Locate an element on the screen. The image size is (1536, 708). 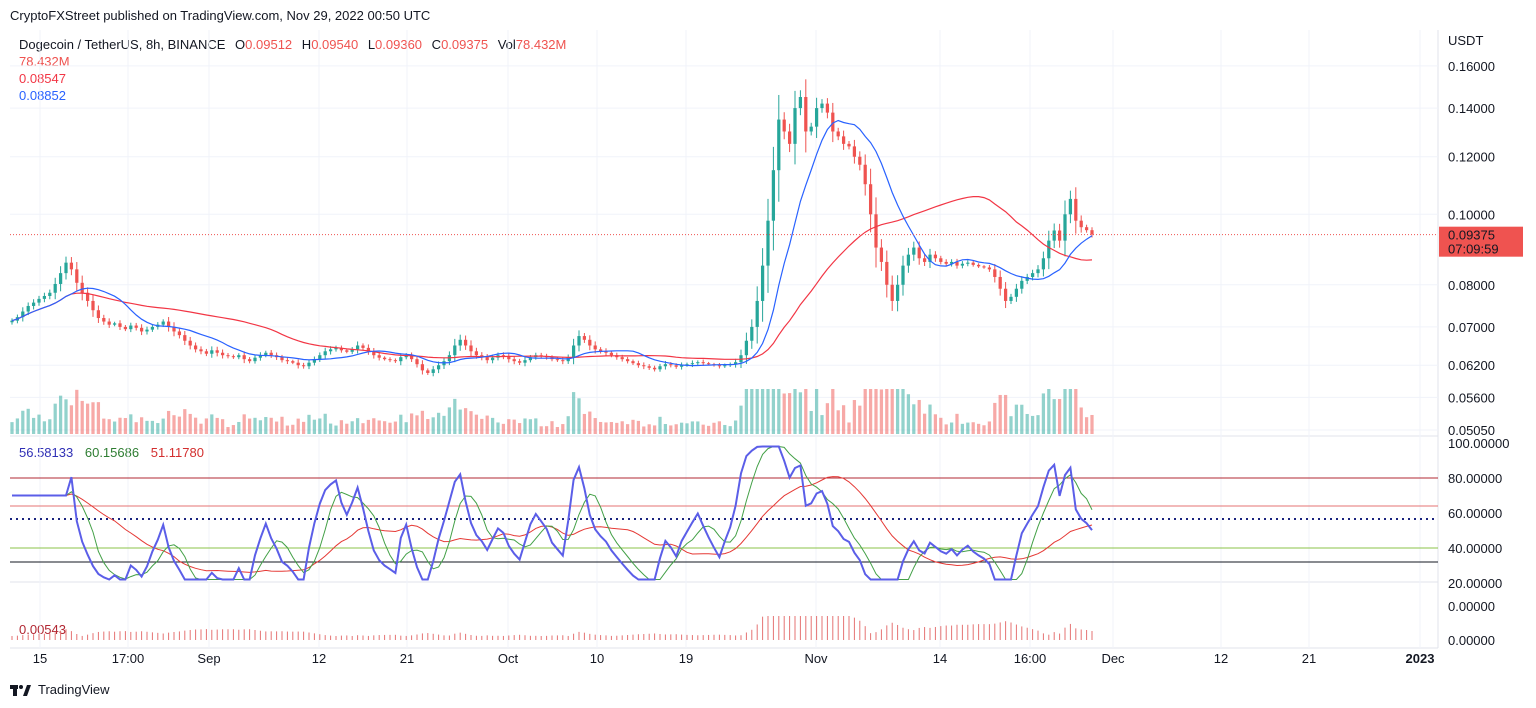
price-tick-label: 0.05050 is located at coordinates (1471, 430).